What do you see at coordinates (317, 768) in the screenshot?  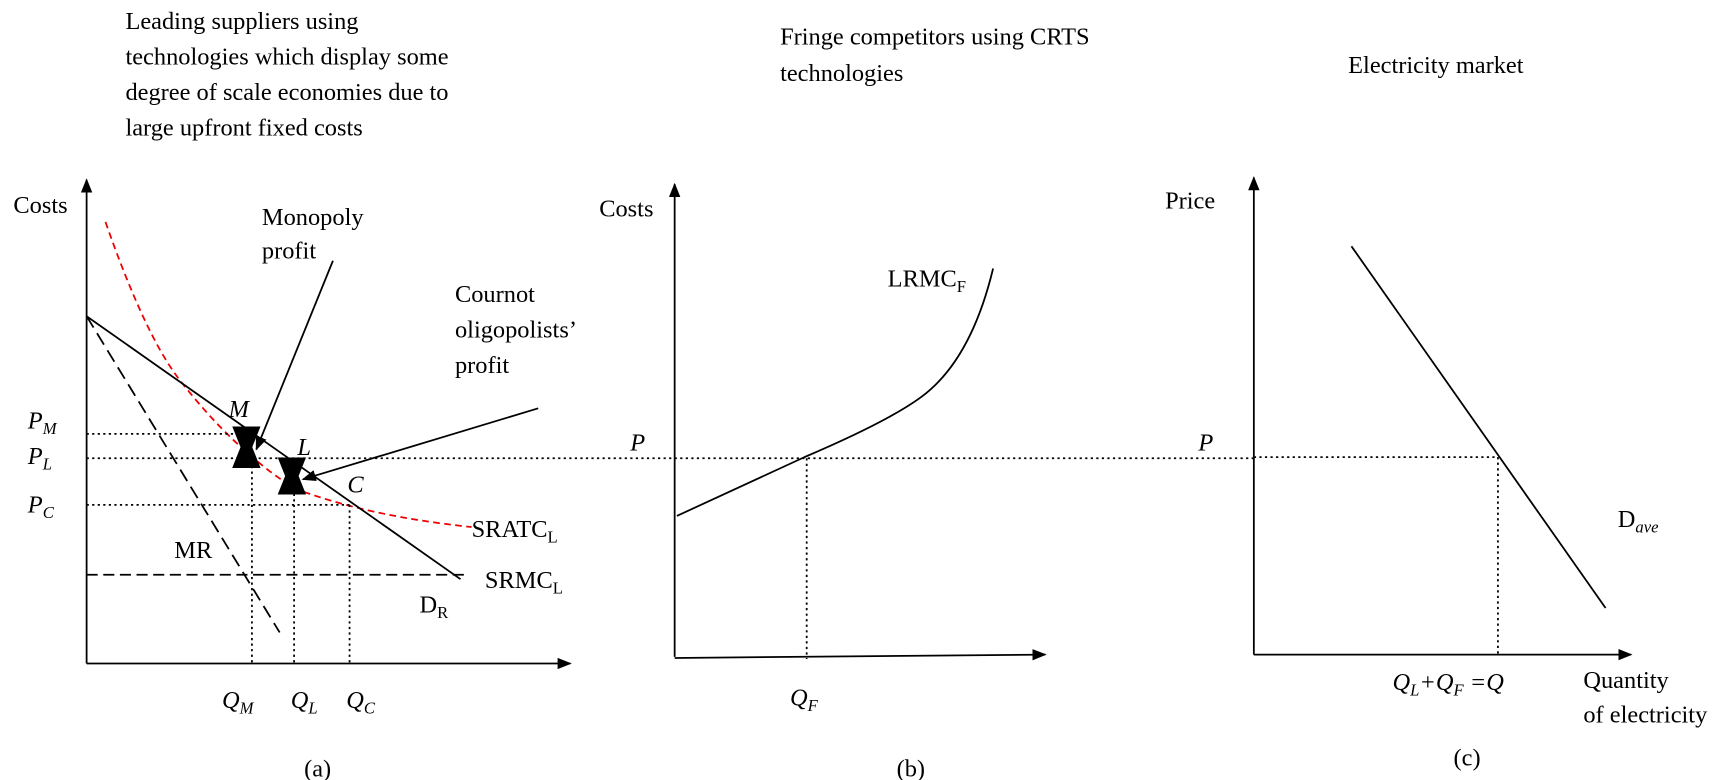 I see `caption: (a)` at bounding box center [317, 768].